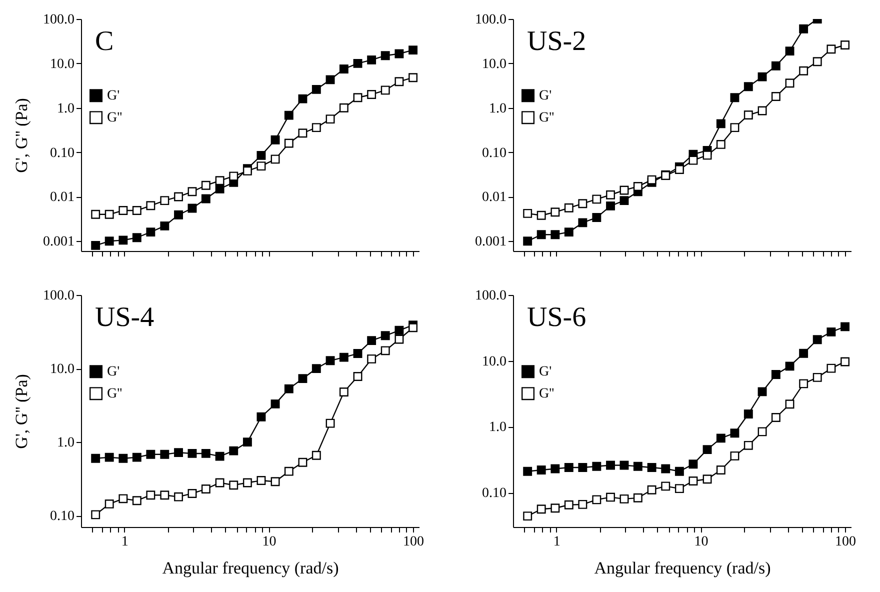 The width and height of the screenshot is (880, 592). I want to click on x-axis-title: Angular frequency (rad/s), so click(250, 568).